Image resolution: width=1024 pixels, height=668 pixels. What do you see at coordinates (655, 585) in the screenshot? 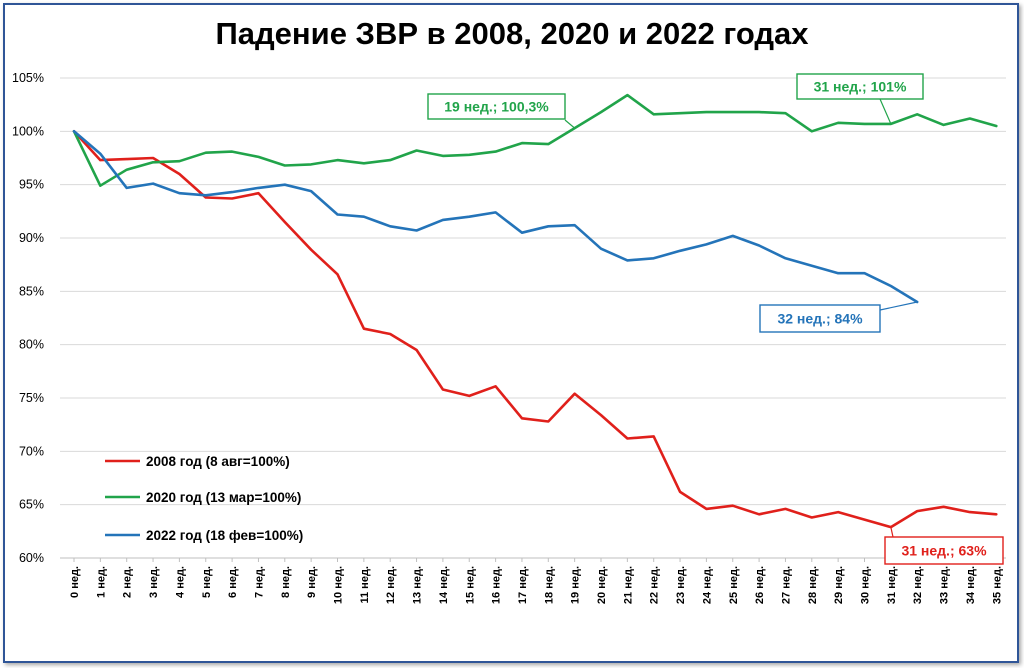
I see `x-tick-label: 22 нед.` at bounding box center [655, 585].